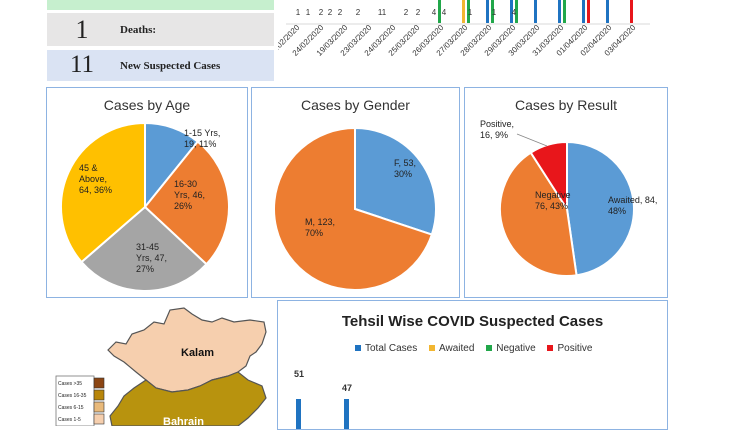 The width and height of the screenshot is (742, 430). What do you see at coordinates (323, 399) in the screenshot?
I see `tehsil-bar-chart: 51 47` at bounding box center [323, 399].